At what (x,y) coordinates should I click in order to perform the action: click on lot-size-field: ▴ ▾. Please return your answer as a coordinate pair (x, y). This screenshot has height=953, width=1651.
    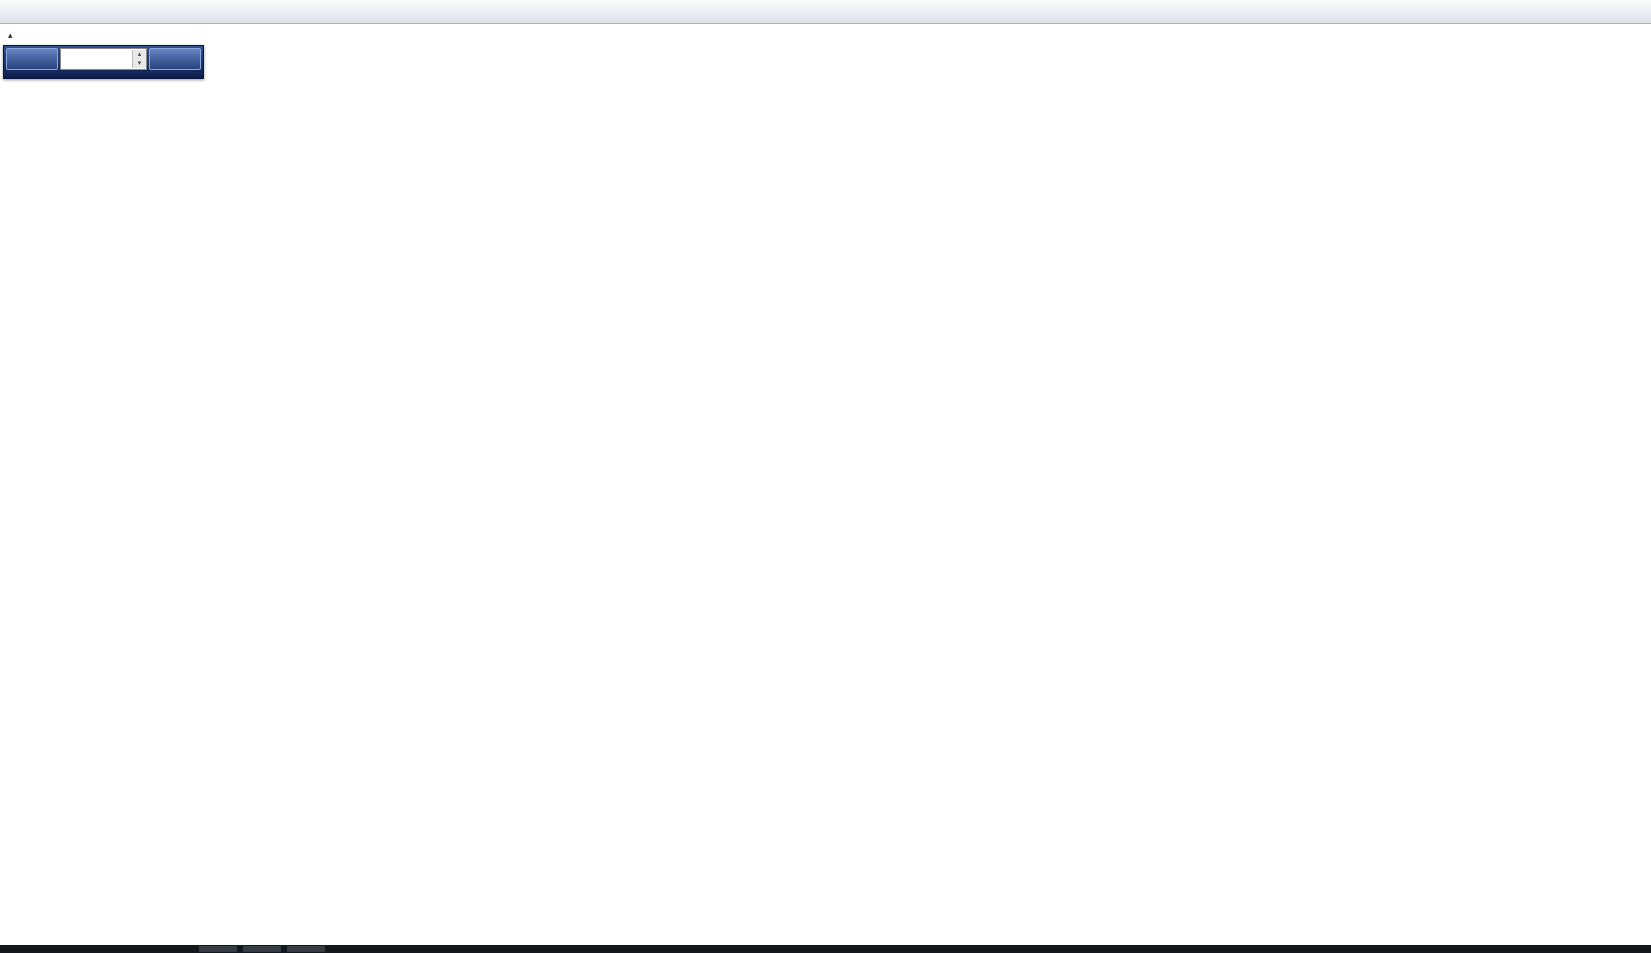
    Looking at the image, I should click on (103, 59).